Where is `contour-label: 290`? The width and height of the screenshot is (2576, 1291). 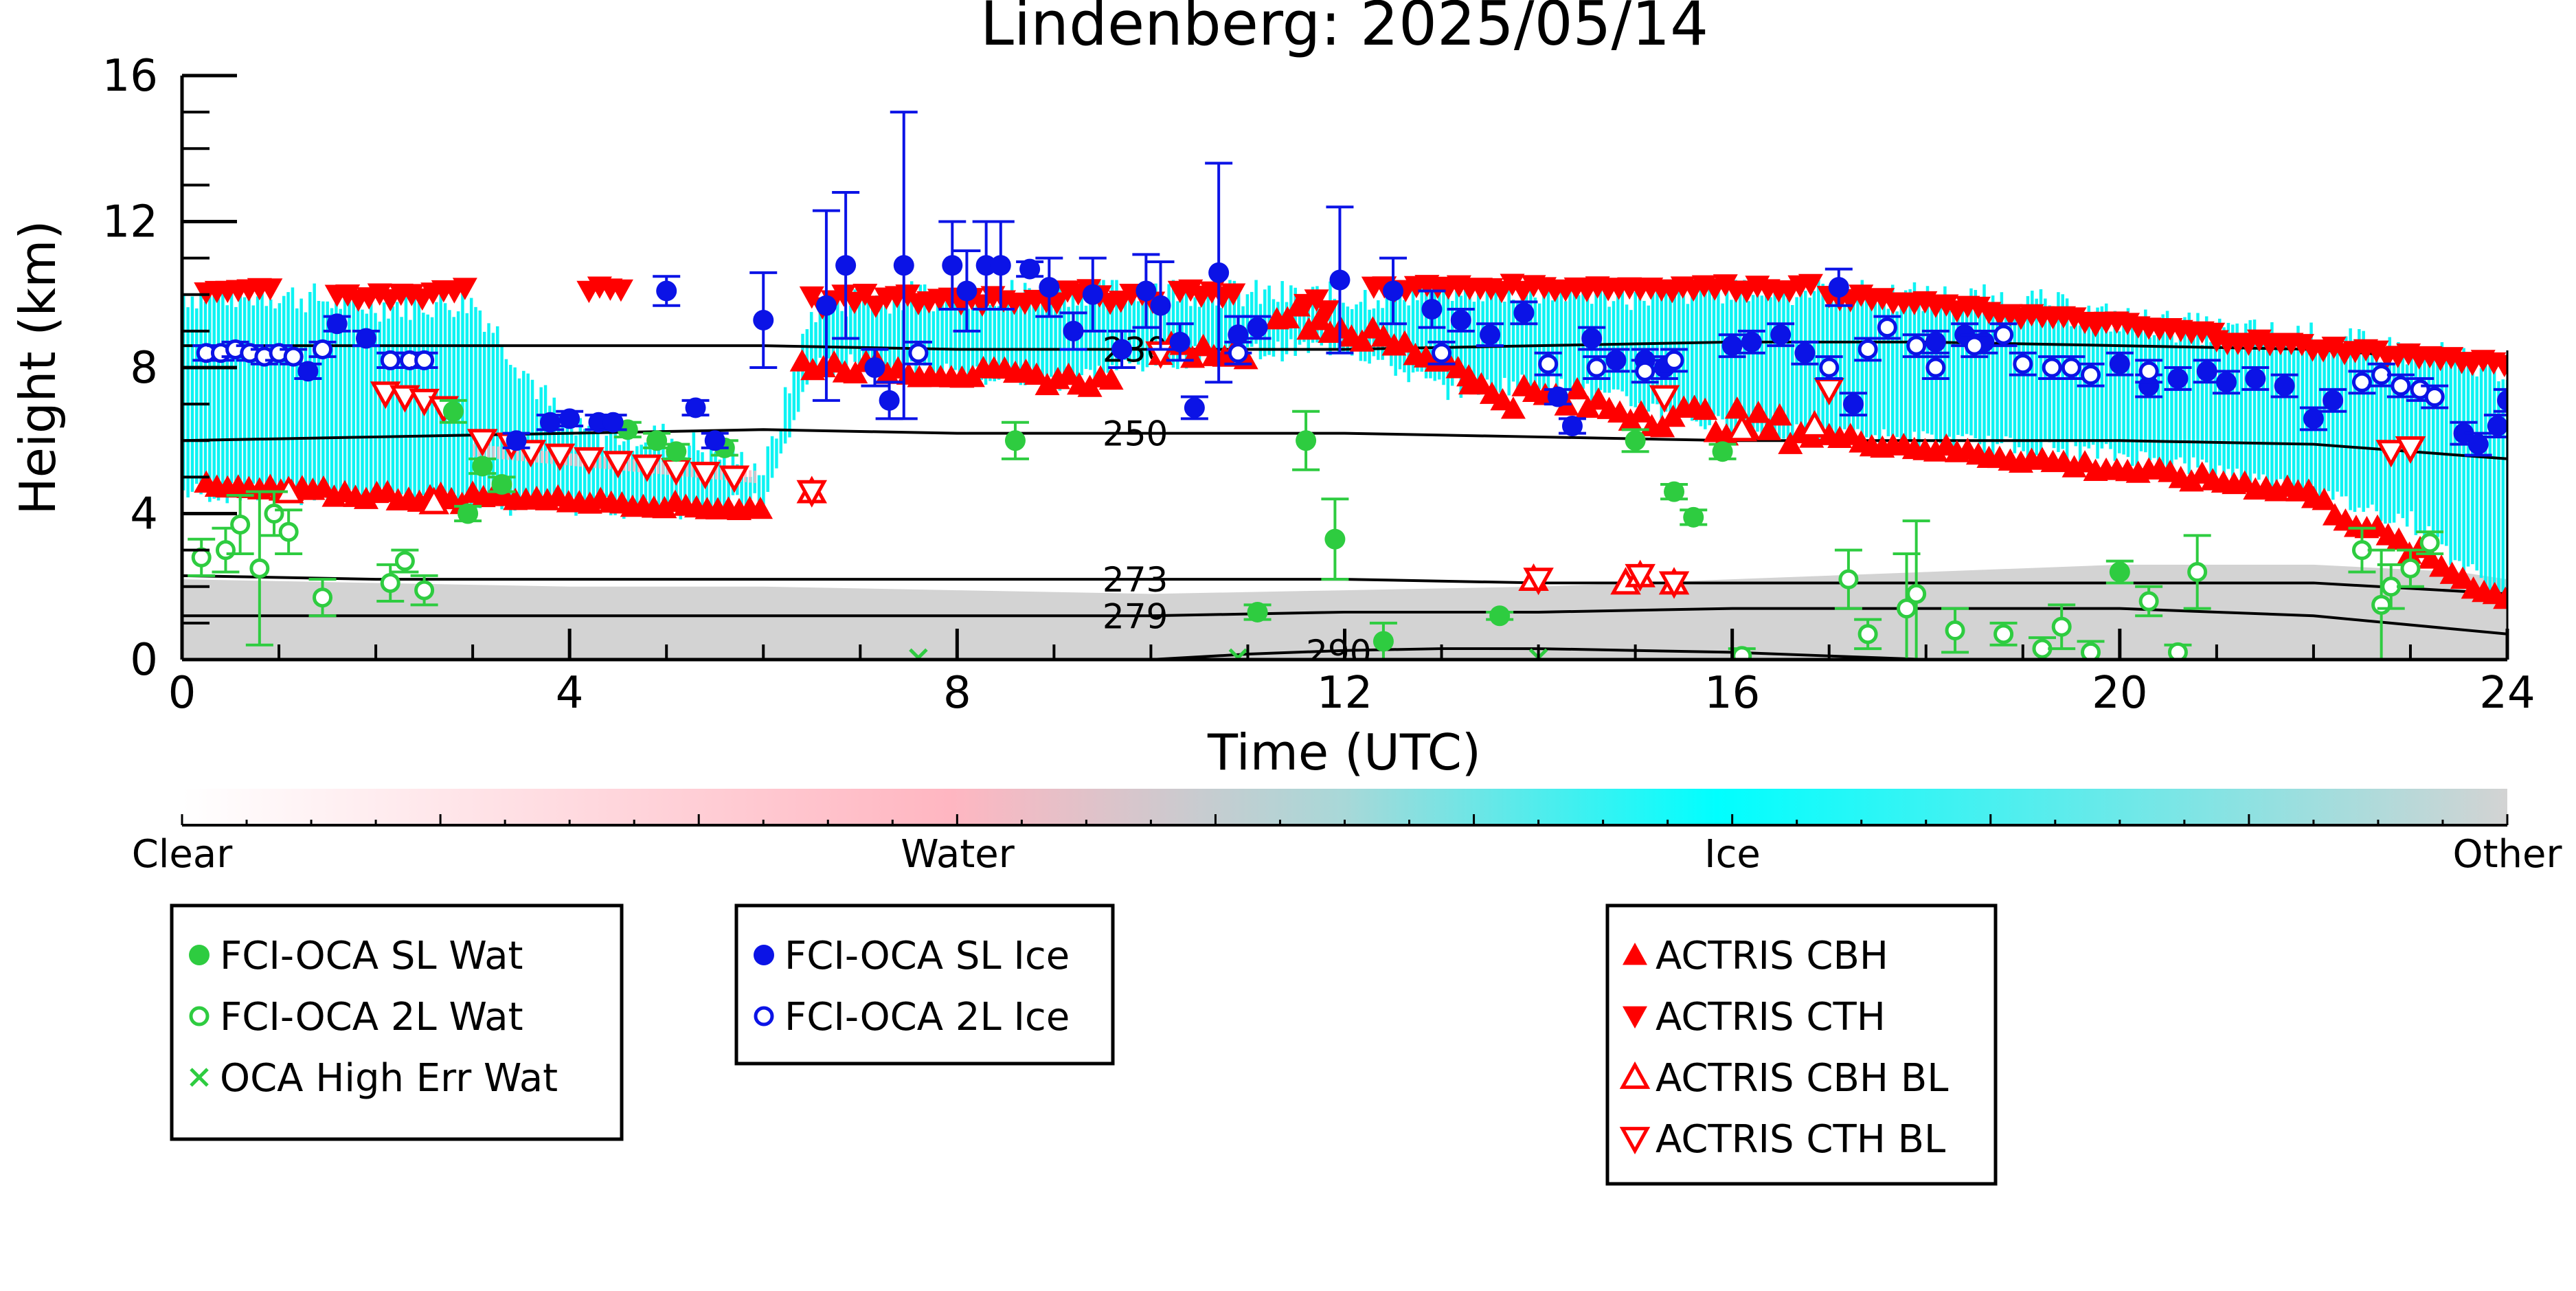
contour-label: 290 is located at coordinates (1338, 653).